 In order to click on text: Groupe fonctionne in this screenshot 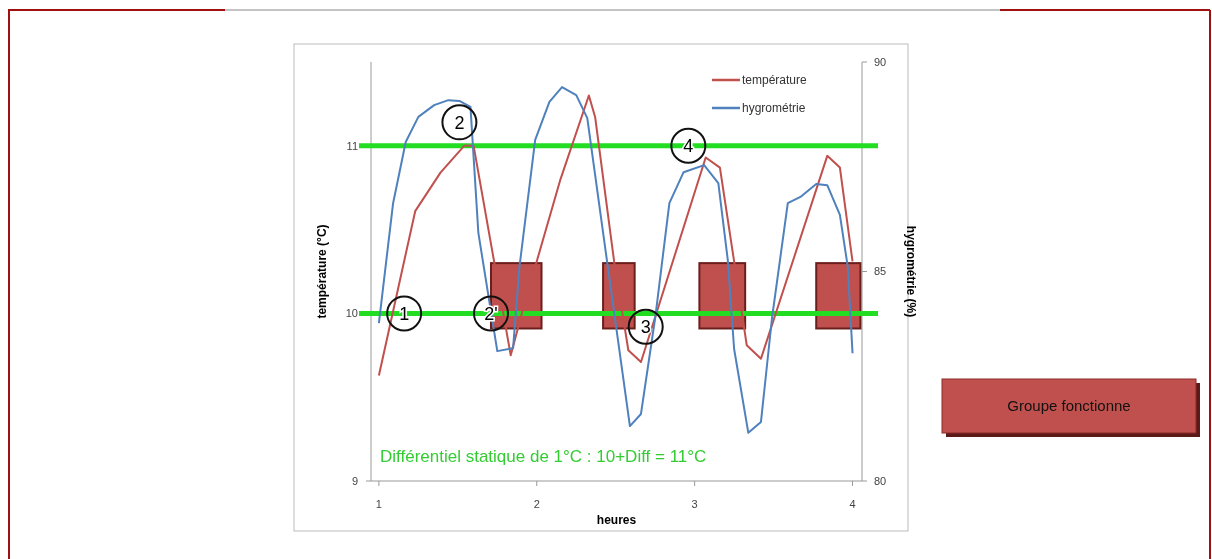, I will do `click(1069, 406)`.